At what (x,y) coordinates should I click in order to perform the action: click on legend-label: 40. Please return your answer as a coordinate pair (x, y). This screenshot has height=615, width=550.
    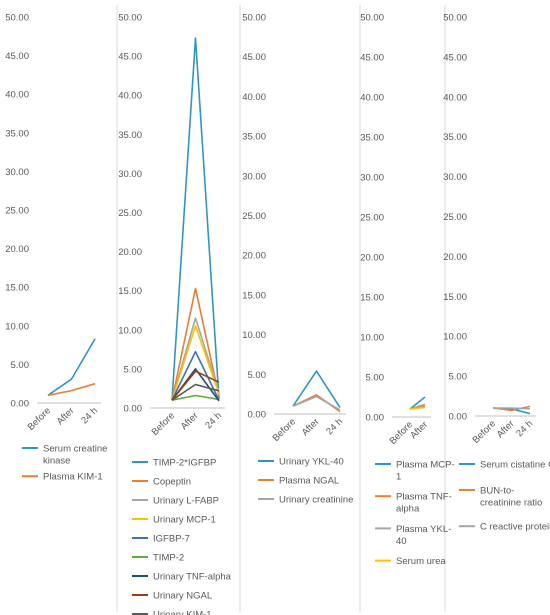
    Looking at the image, I should click on (401, 541).